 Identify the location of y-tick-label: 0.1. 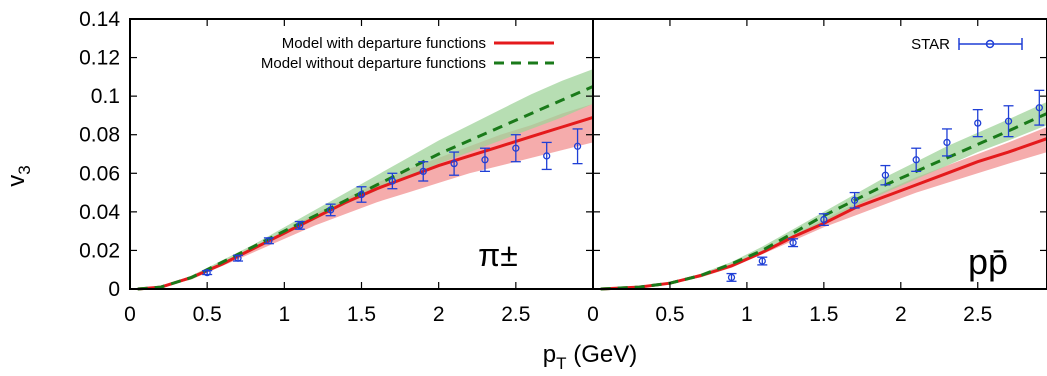
(105, 96).